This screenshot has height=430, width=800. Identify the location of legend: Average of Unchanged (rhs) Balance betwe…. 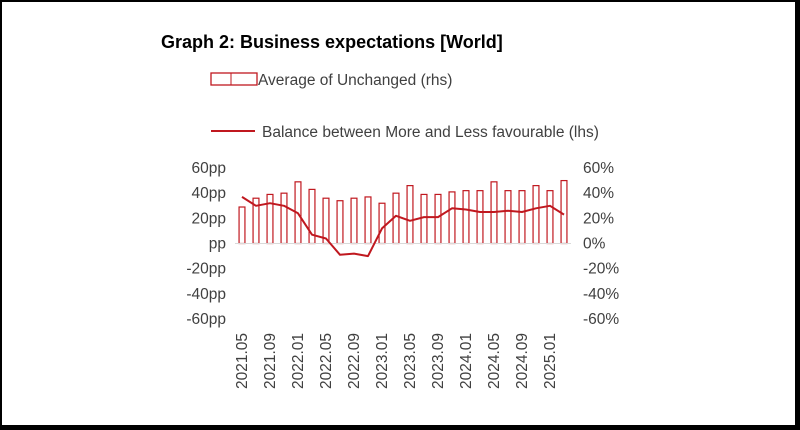
(404, 106).